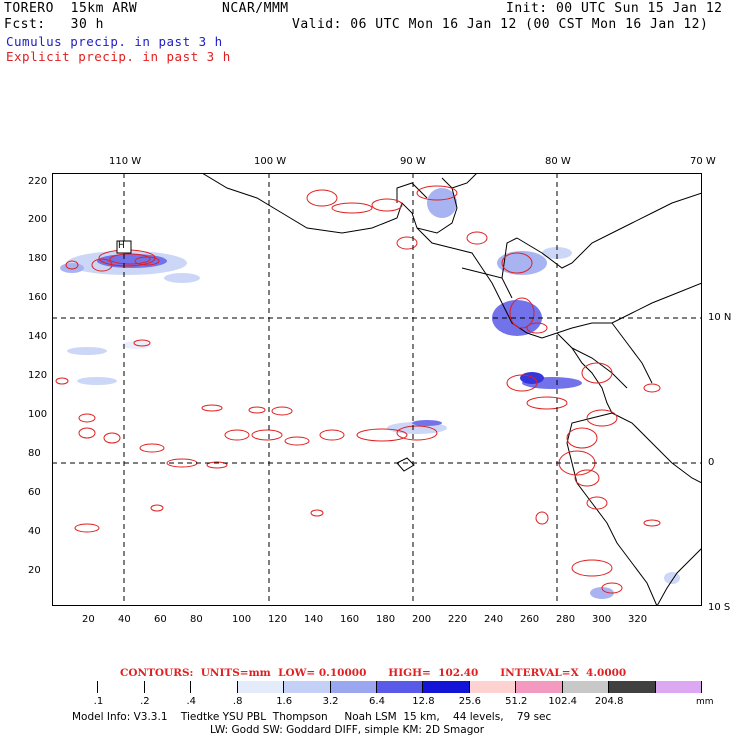 The width and height of the screenshot is (740, 740). I want to click on x-tick-label: 180, so click(386, 619).